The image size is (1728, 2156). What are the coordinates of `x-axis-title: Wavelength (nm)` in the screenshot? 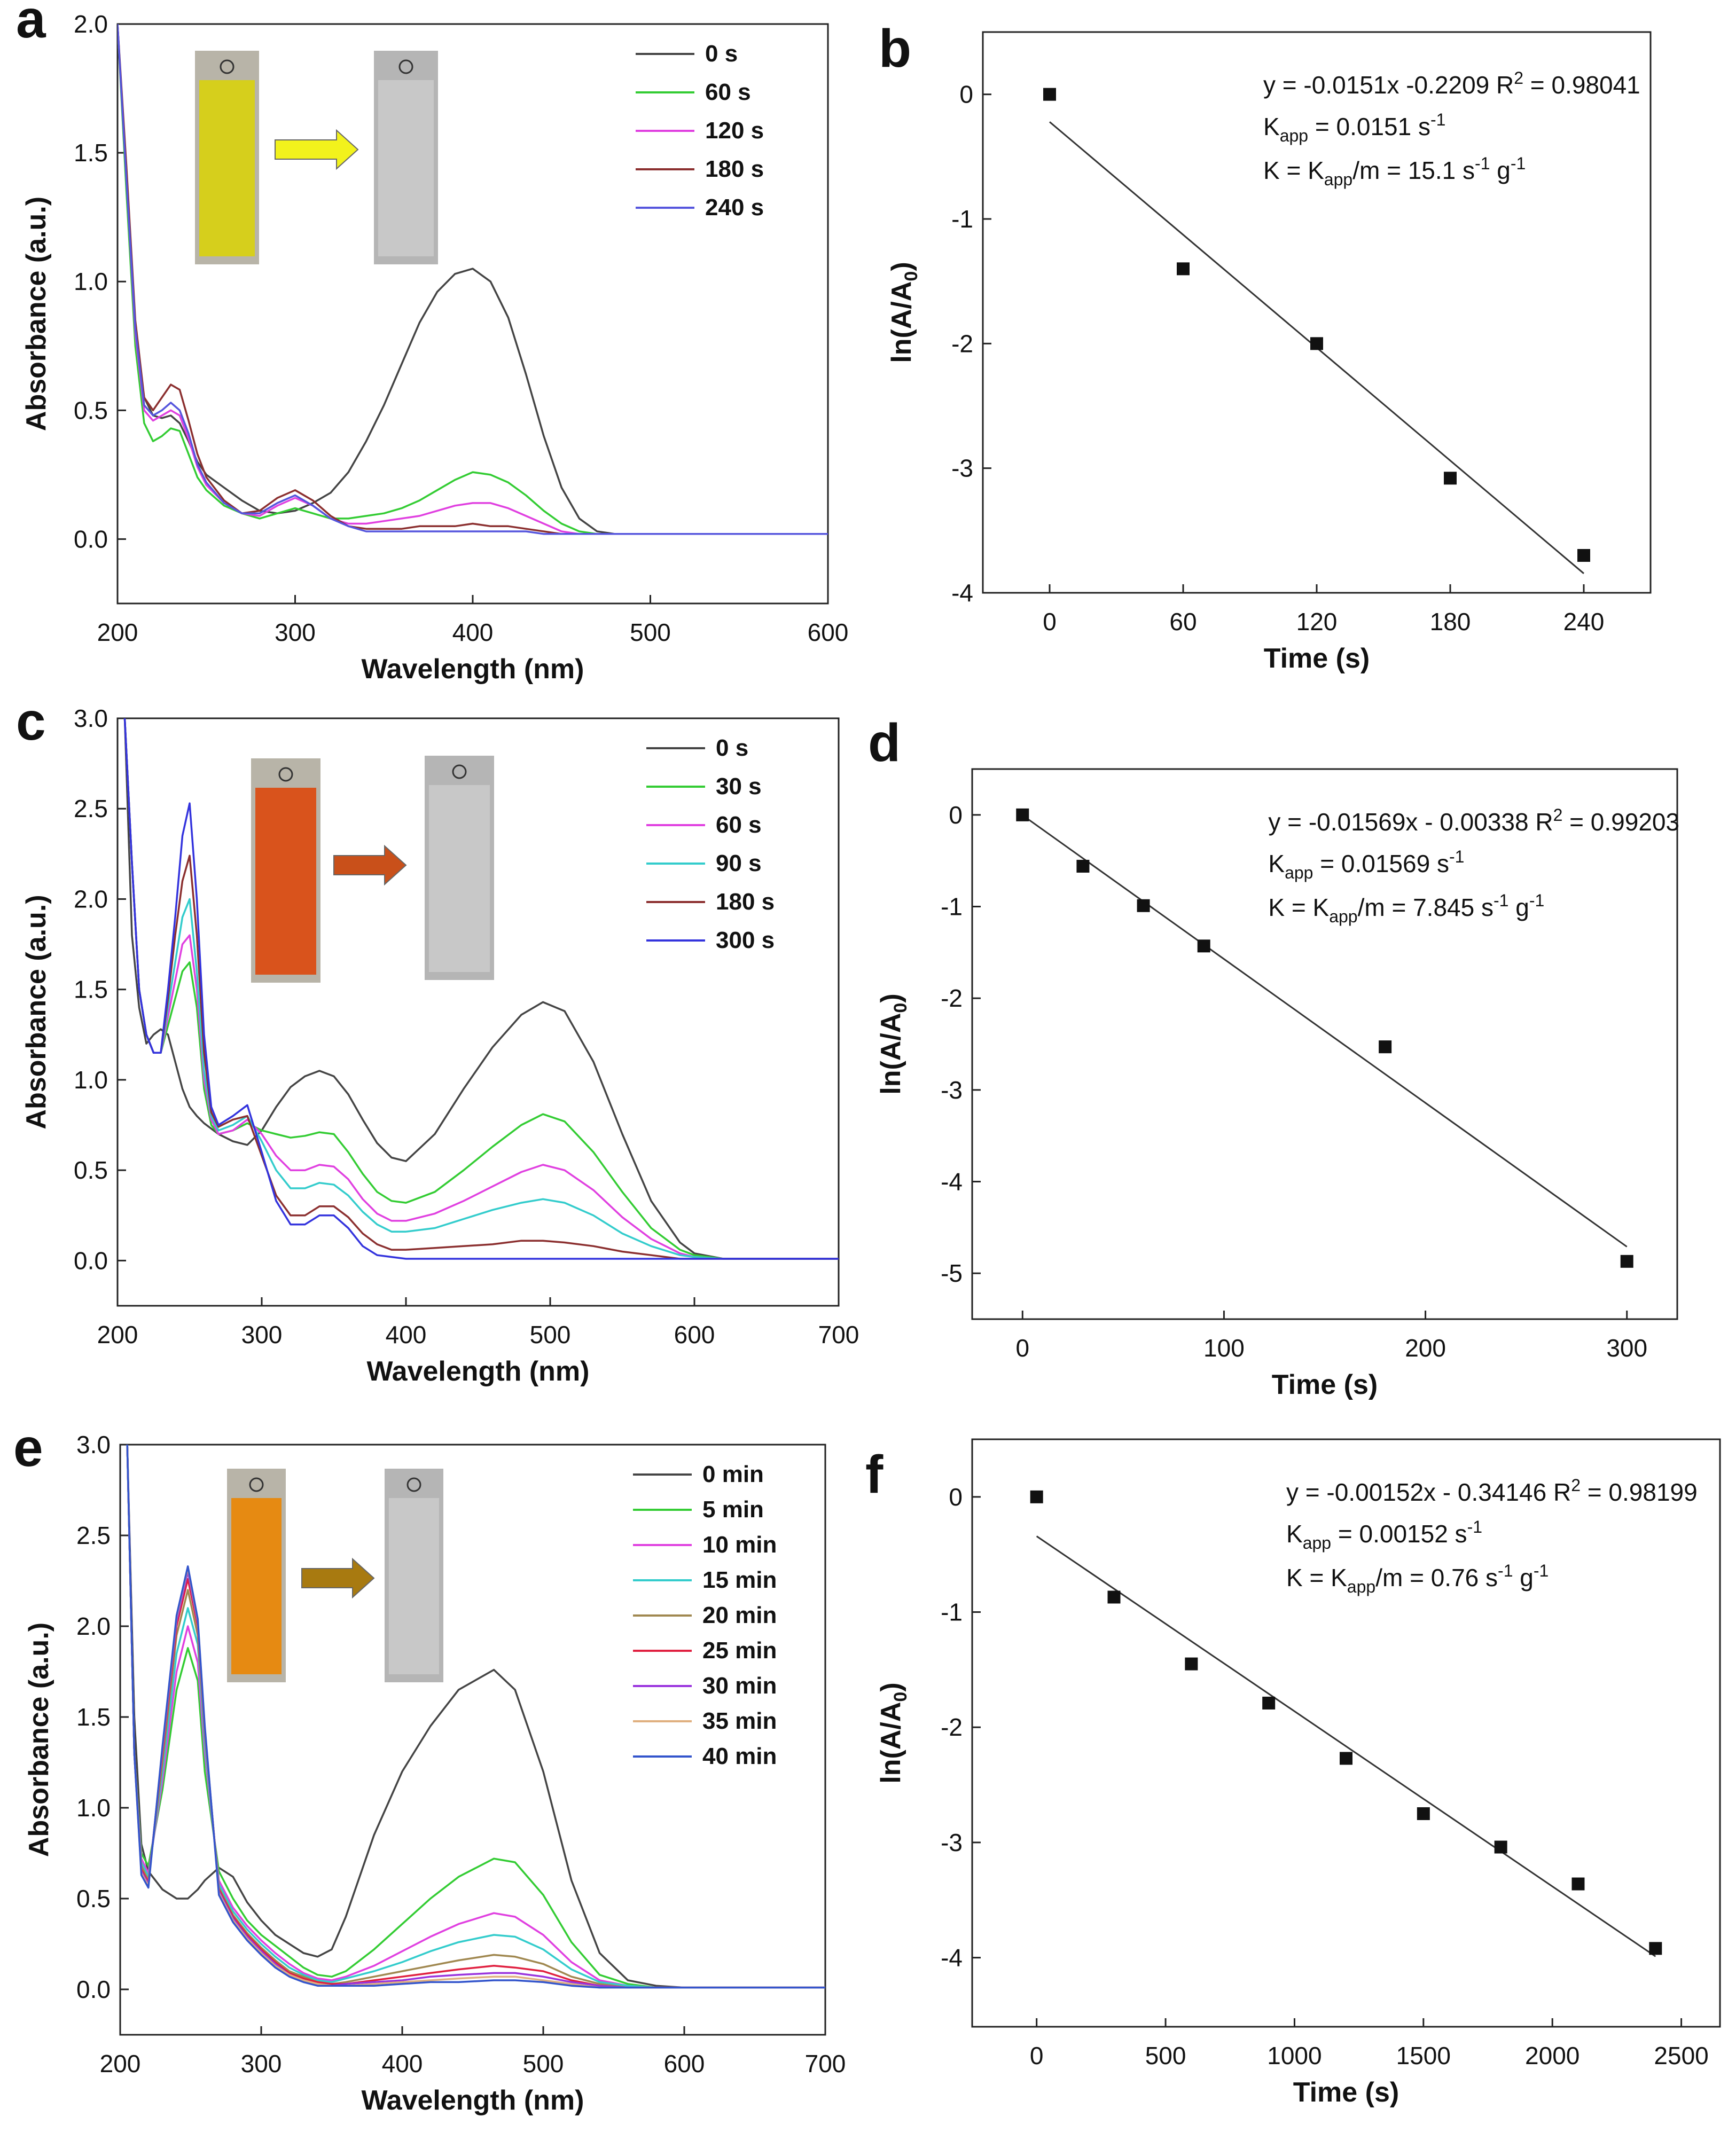 It's located at (478, 1371).